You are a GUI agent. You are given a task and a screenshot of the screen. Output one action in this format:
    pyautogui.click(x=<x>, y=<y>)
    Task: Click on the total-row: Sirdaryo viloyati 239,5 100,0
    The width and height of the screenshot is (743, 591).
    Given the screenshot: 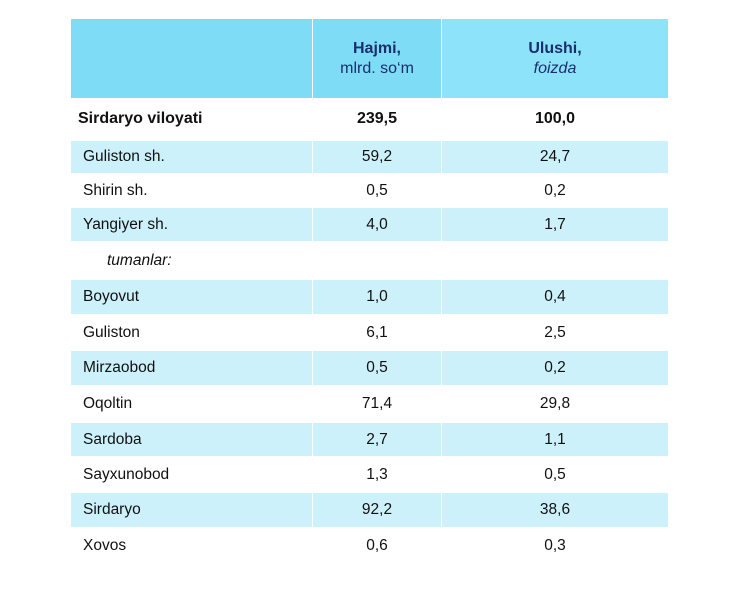 What is the action you would take?
    pyautogui.click(x=369, y=120)
    